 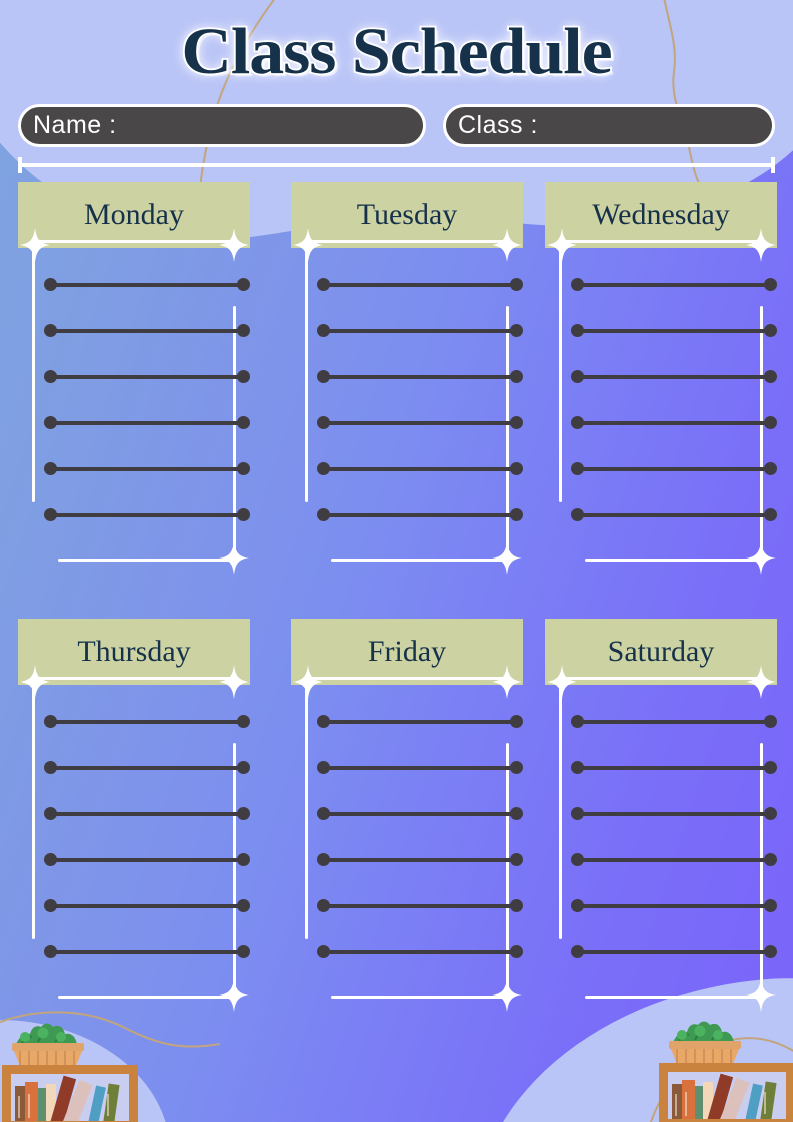 I want to click on name-field: Name :, so click(x=222, y=125).